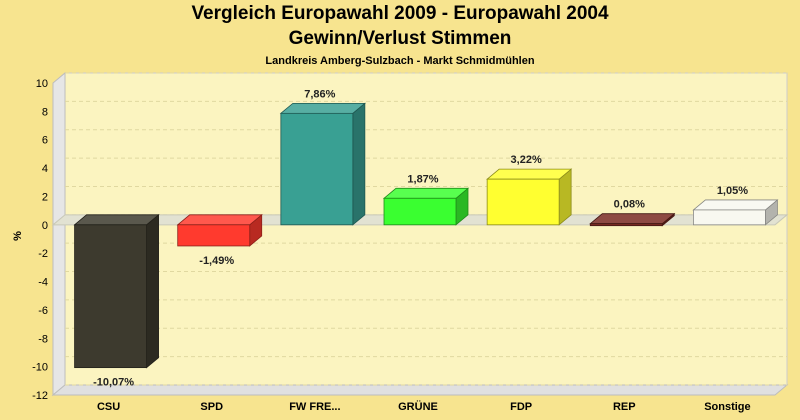  I want to click on x-tick-label: REP, so click(624, 407).